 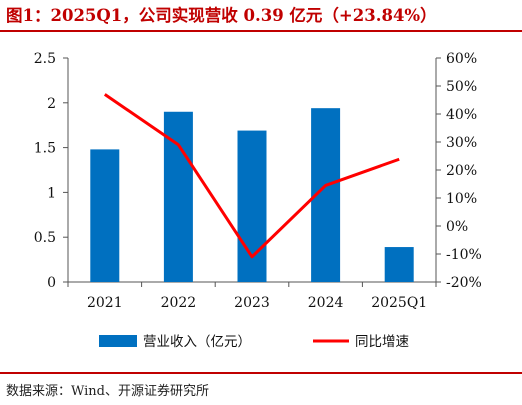 What do you see at coordinates (45, 238) in the screenshot?
I see `left-tick-label: 0.5` at bounding box center [45, 238].